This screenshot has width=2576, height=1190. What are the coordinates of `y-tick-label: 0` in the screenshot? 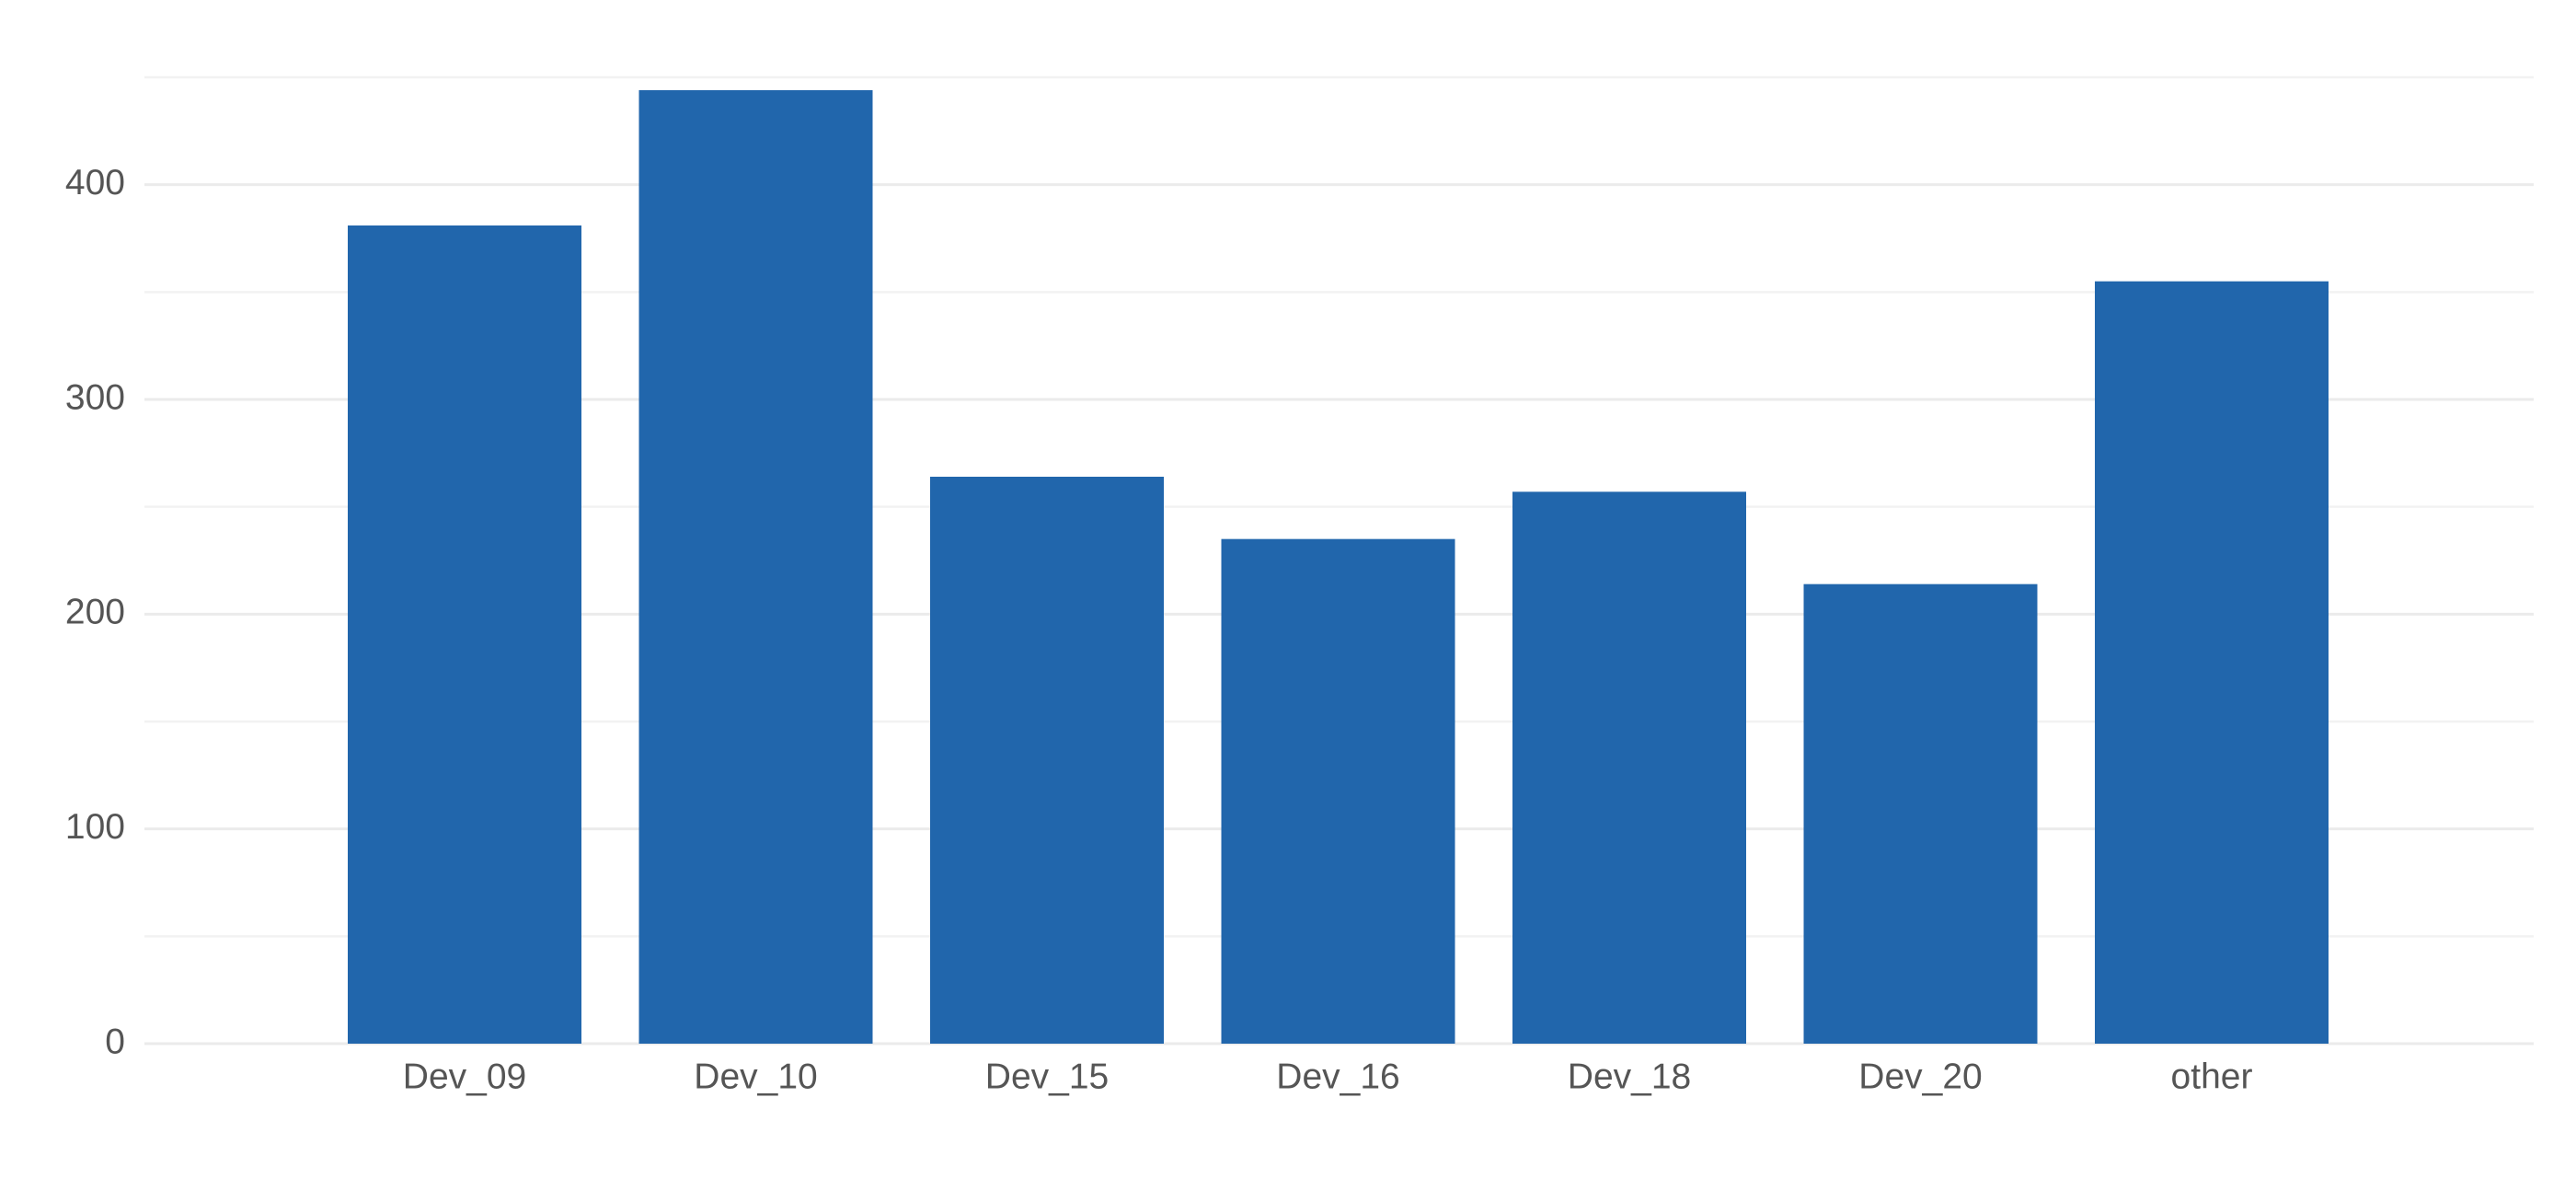 It's located at (115, 1041).